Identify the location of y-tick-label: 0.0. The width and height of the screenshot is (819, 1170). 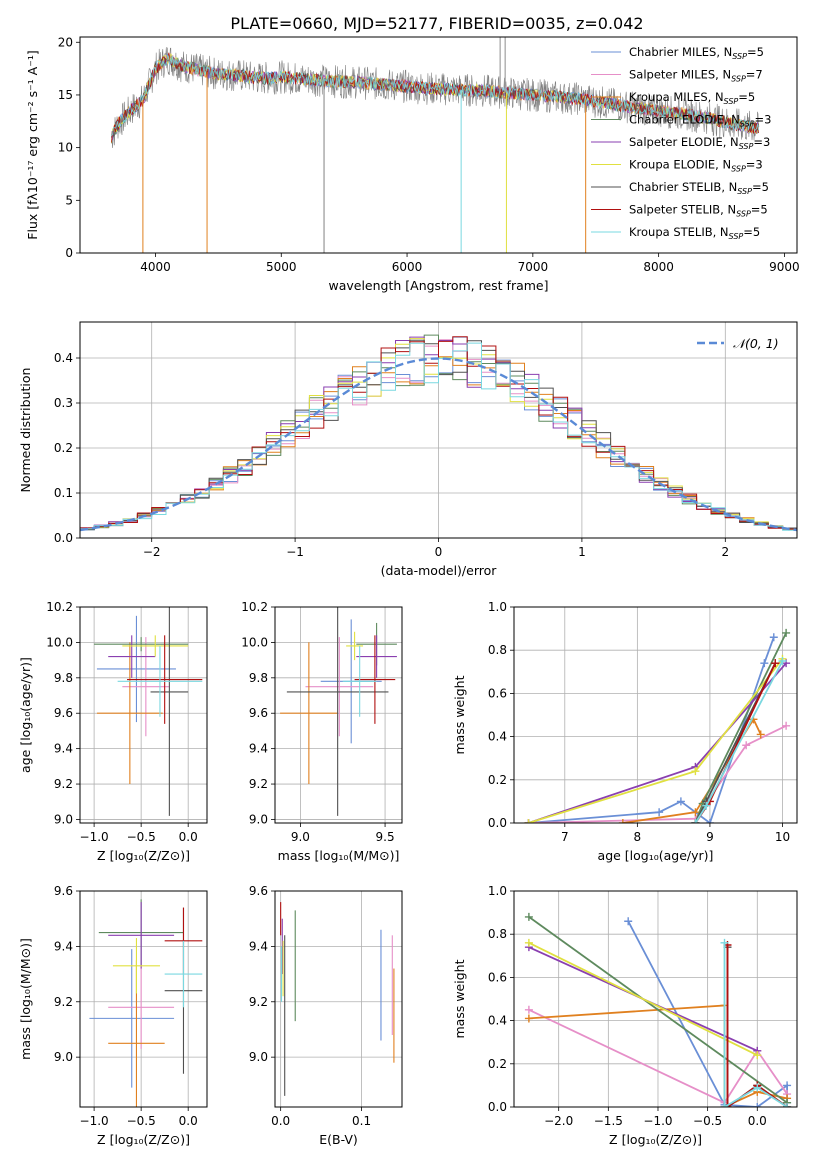
(63, 538).